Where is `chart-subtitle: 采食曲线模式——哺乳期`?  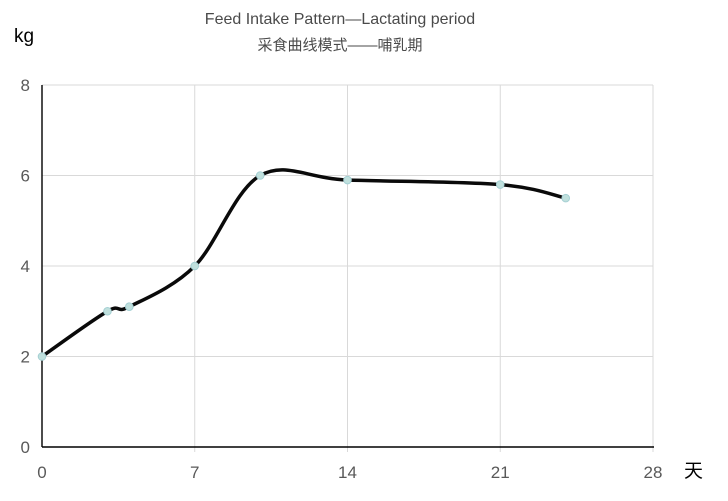 chart-subtitle: 采食曲线模式——哺乳期 is located at coordinates (340, 45).